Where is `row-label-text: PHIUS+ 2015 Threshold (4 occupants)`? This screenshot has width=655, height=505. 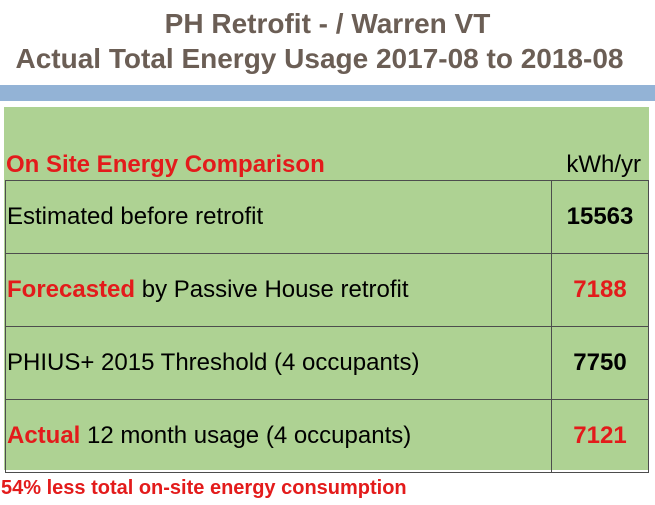
row-label-text: PHIUS+ 2015 Threshold (4 occupants) is located at coordinates (213, 362).